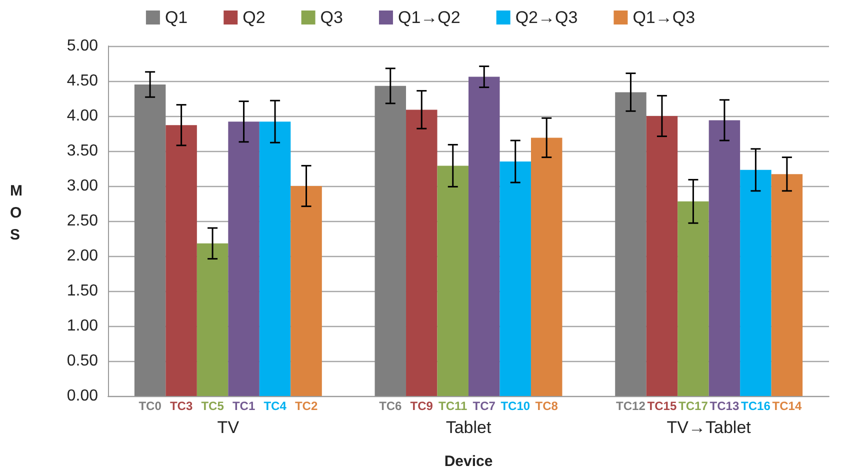  Describe the element at coordinates (82, 221) in the screenshot. I see `y-tick-label: 2.50` at that location.